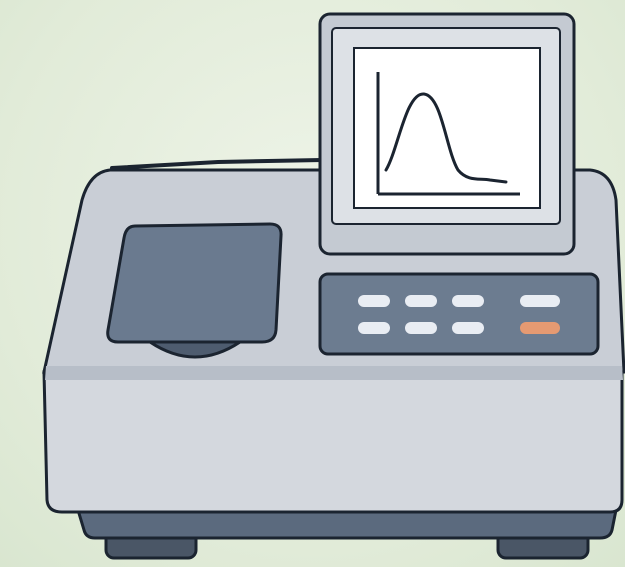  I want to click on peak-curve-icon, so click(446, 138).